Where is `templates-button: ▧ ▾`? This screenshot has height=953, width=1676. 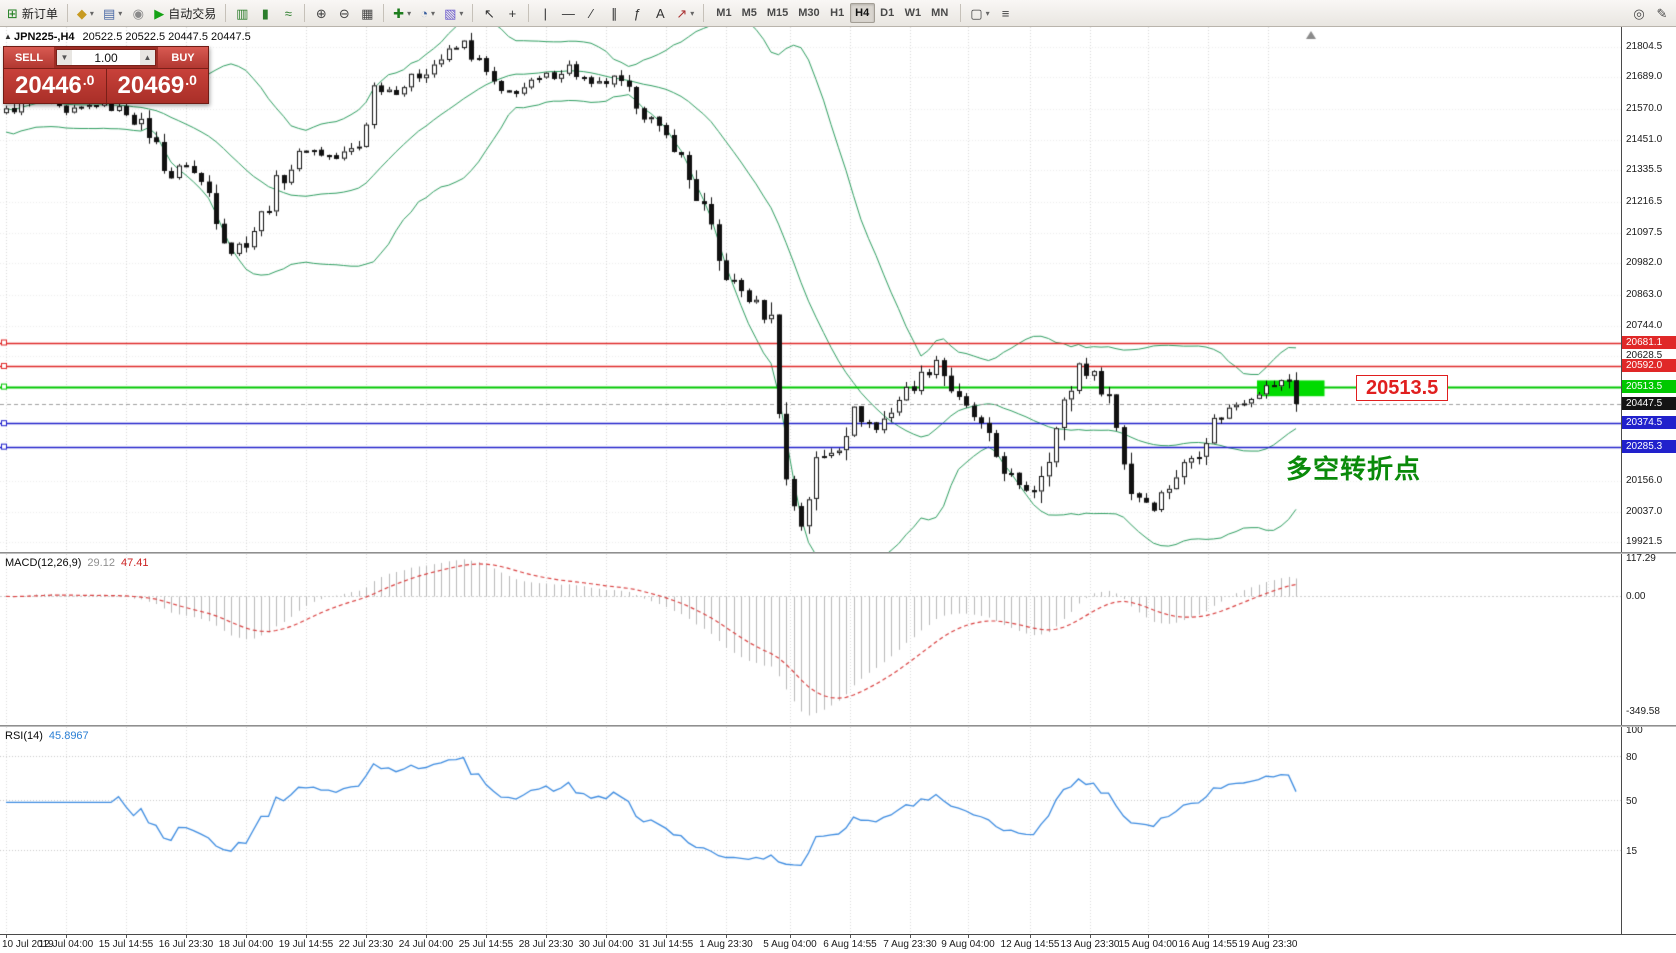
templates-button: ▧ ▾ is located at coordinates (453, 13).